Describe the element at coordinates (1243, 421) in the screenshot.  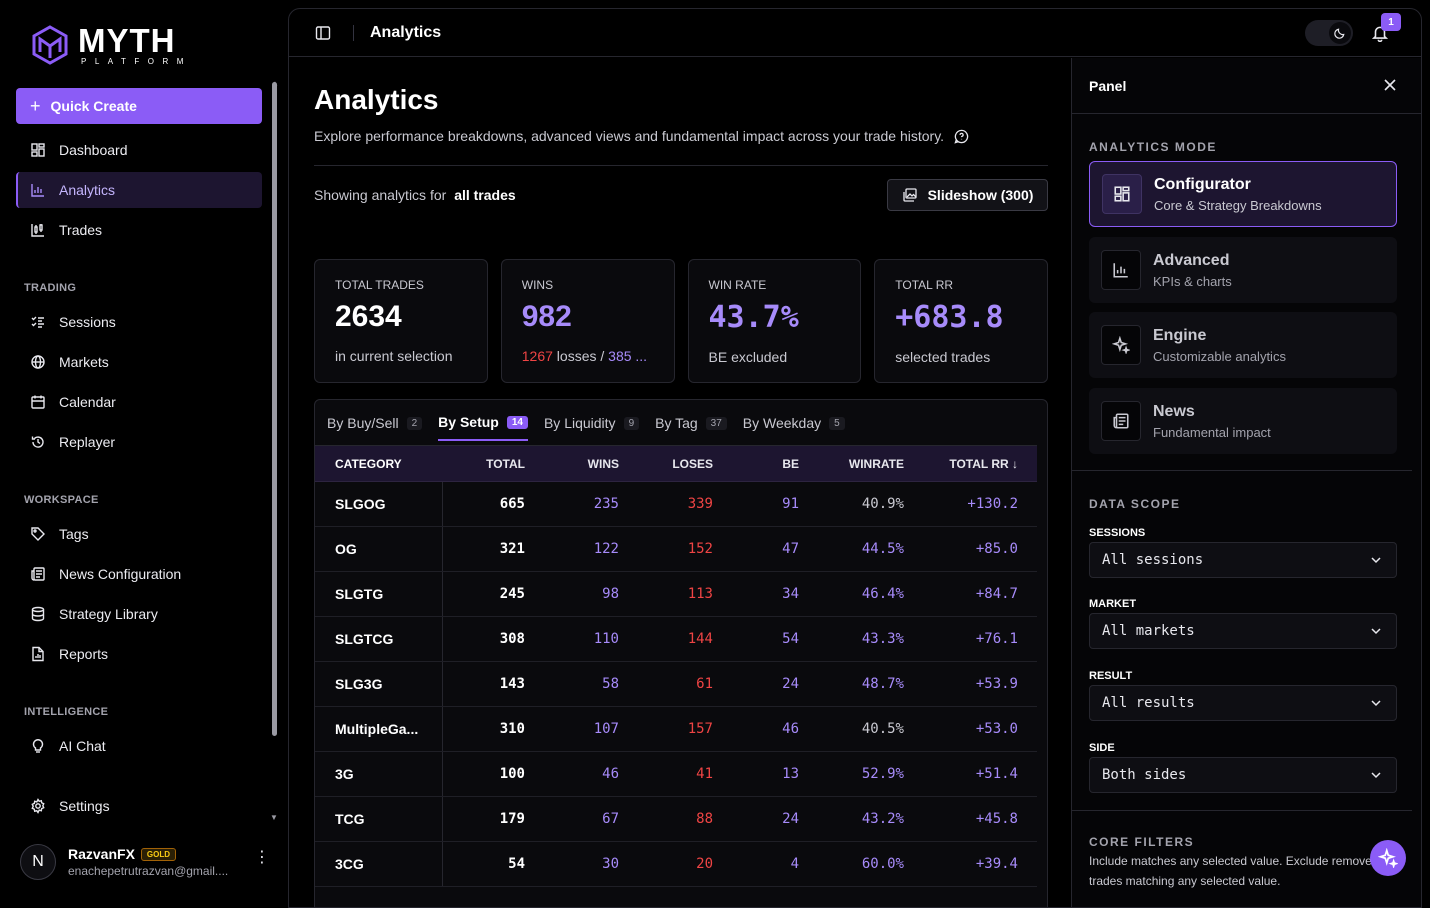
I see `mode-news: News Fundamental impact` at that location.